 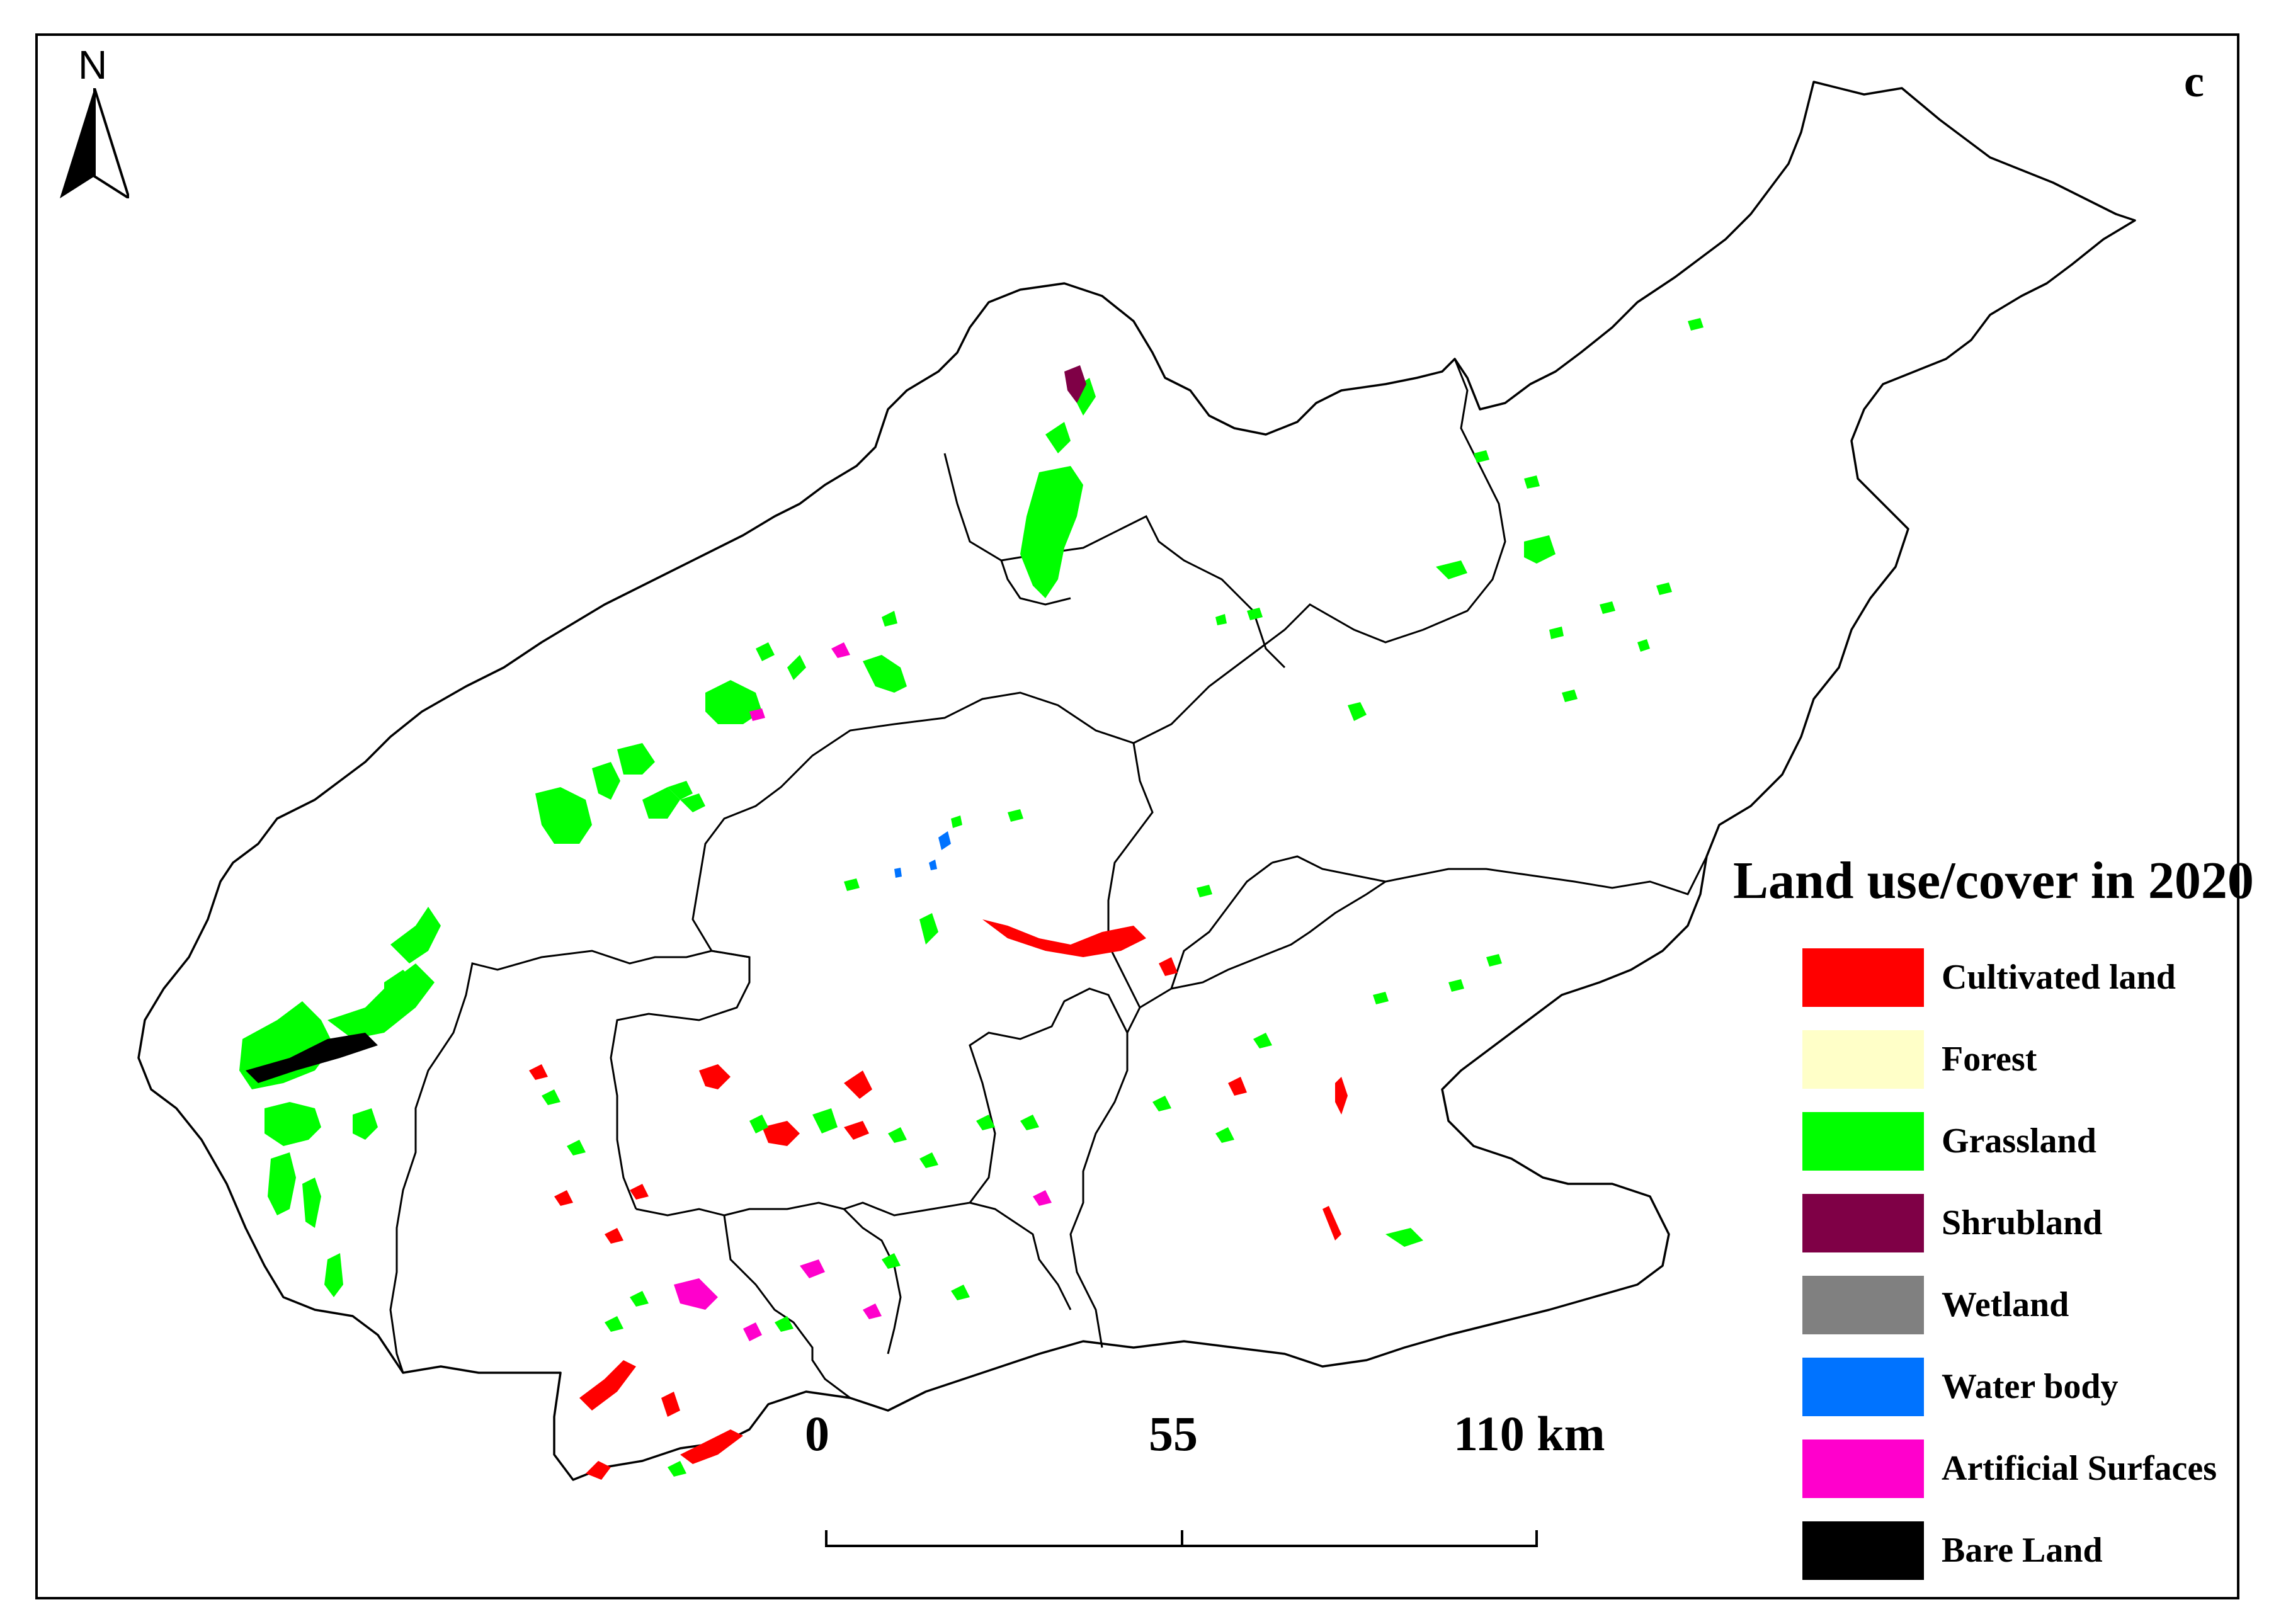 I want to click on scale-label-55: 55, so click(x=1174, y=1434).